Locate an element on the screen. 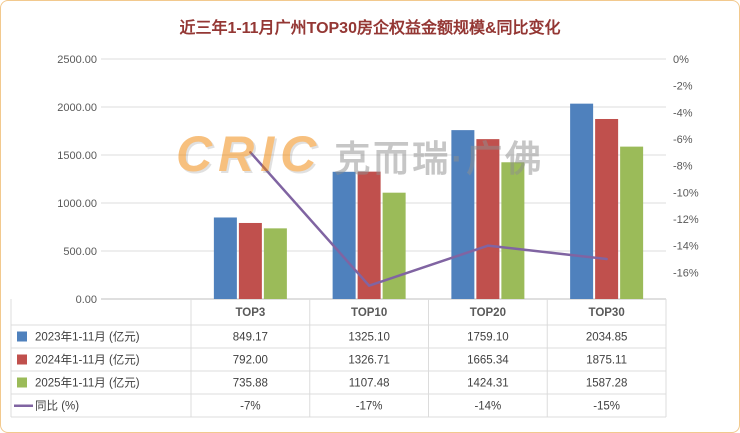  table-cell: 1665.34 is located at coordinates (488, 361).